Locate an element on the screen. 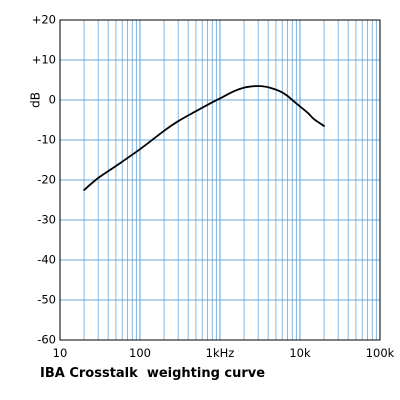  y-tick-label: -20 is located at coordinates (46, 180).